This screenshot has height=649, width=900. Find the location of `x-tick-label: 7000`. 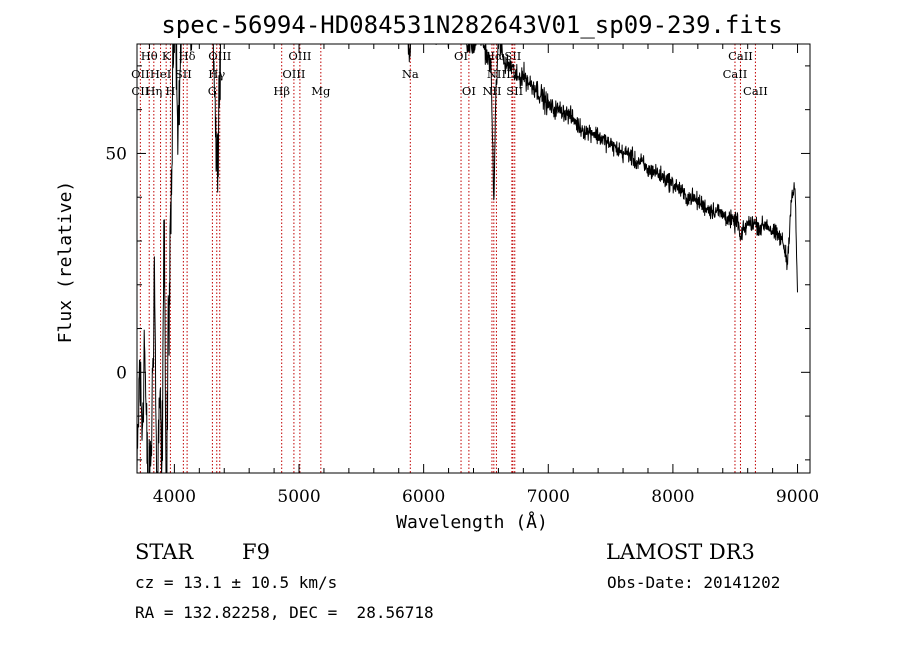

x-tick-label: 7000 is located at coordinates (548, 497).